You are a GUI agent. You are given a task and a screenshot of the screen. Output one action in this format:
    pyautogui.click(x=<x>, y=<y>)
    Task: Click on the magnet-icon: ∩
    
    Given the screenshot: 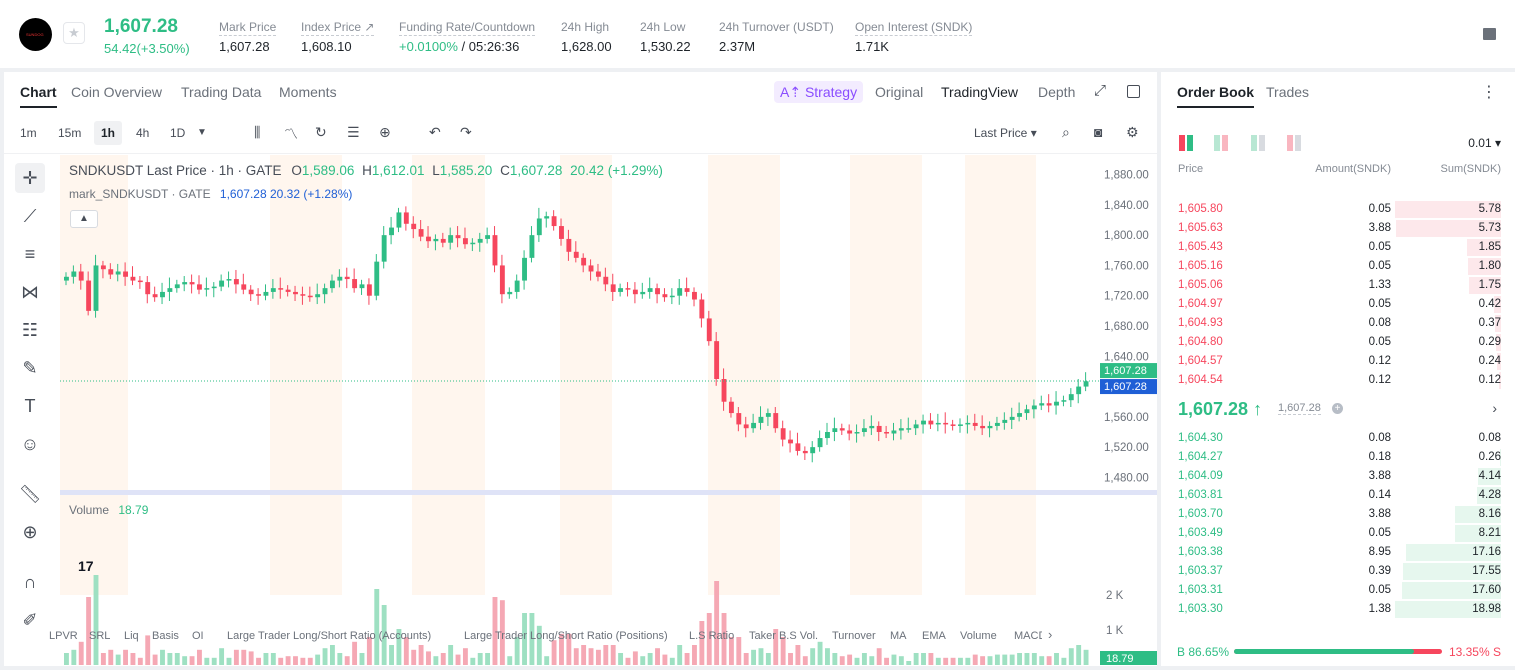 What is the action you would take?
    pyautogui.click(x=30, y=582)
    